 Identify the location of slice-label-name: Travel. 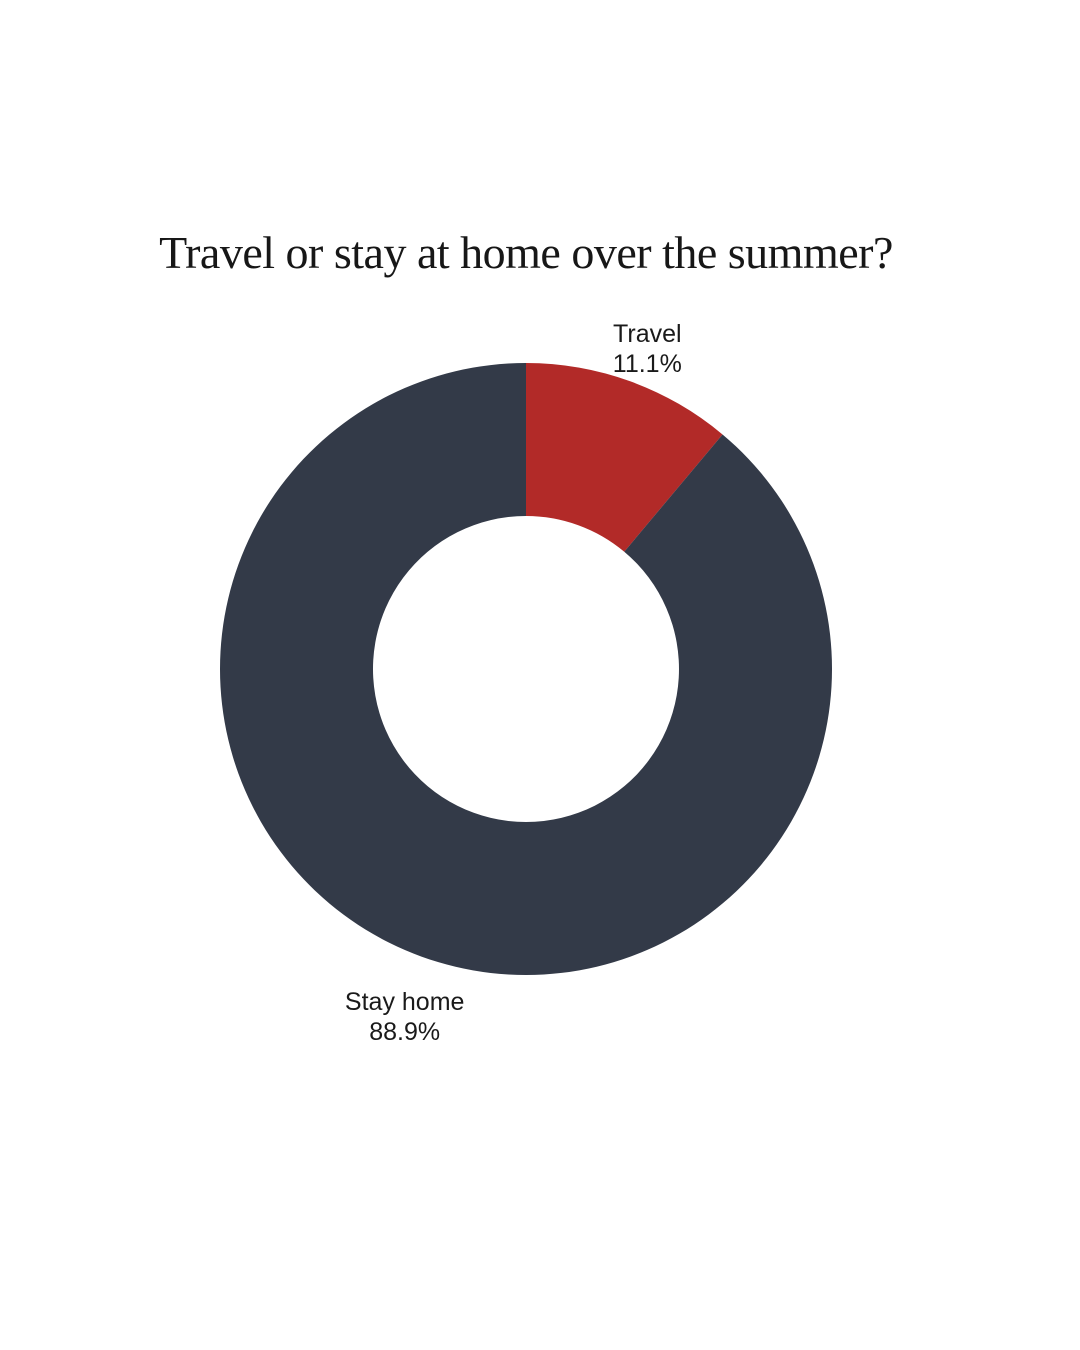
(647, 334).